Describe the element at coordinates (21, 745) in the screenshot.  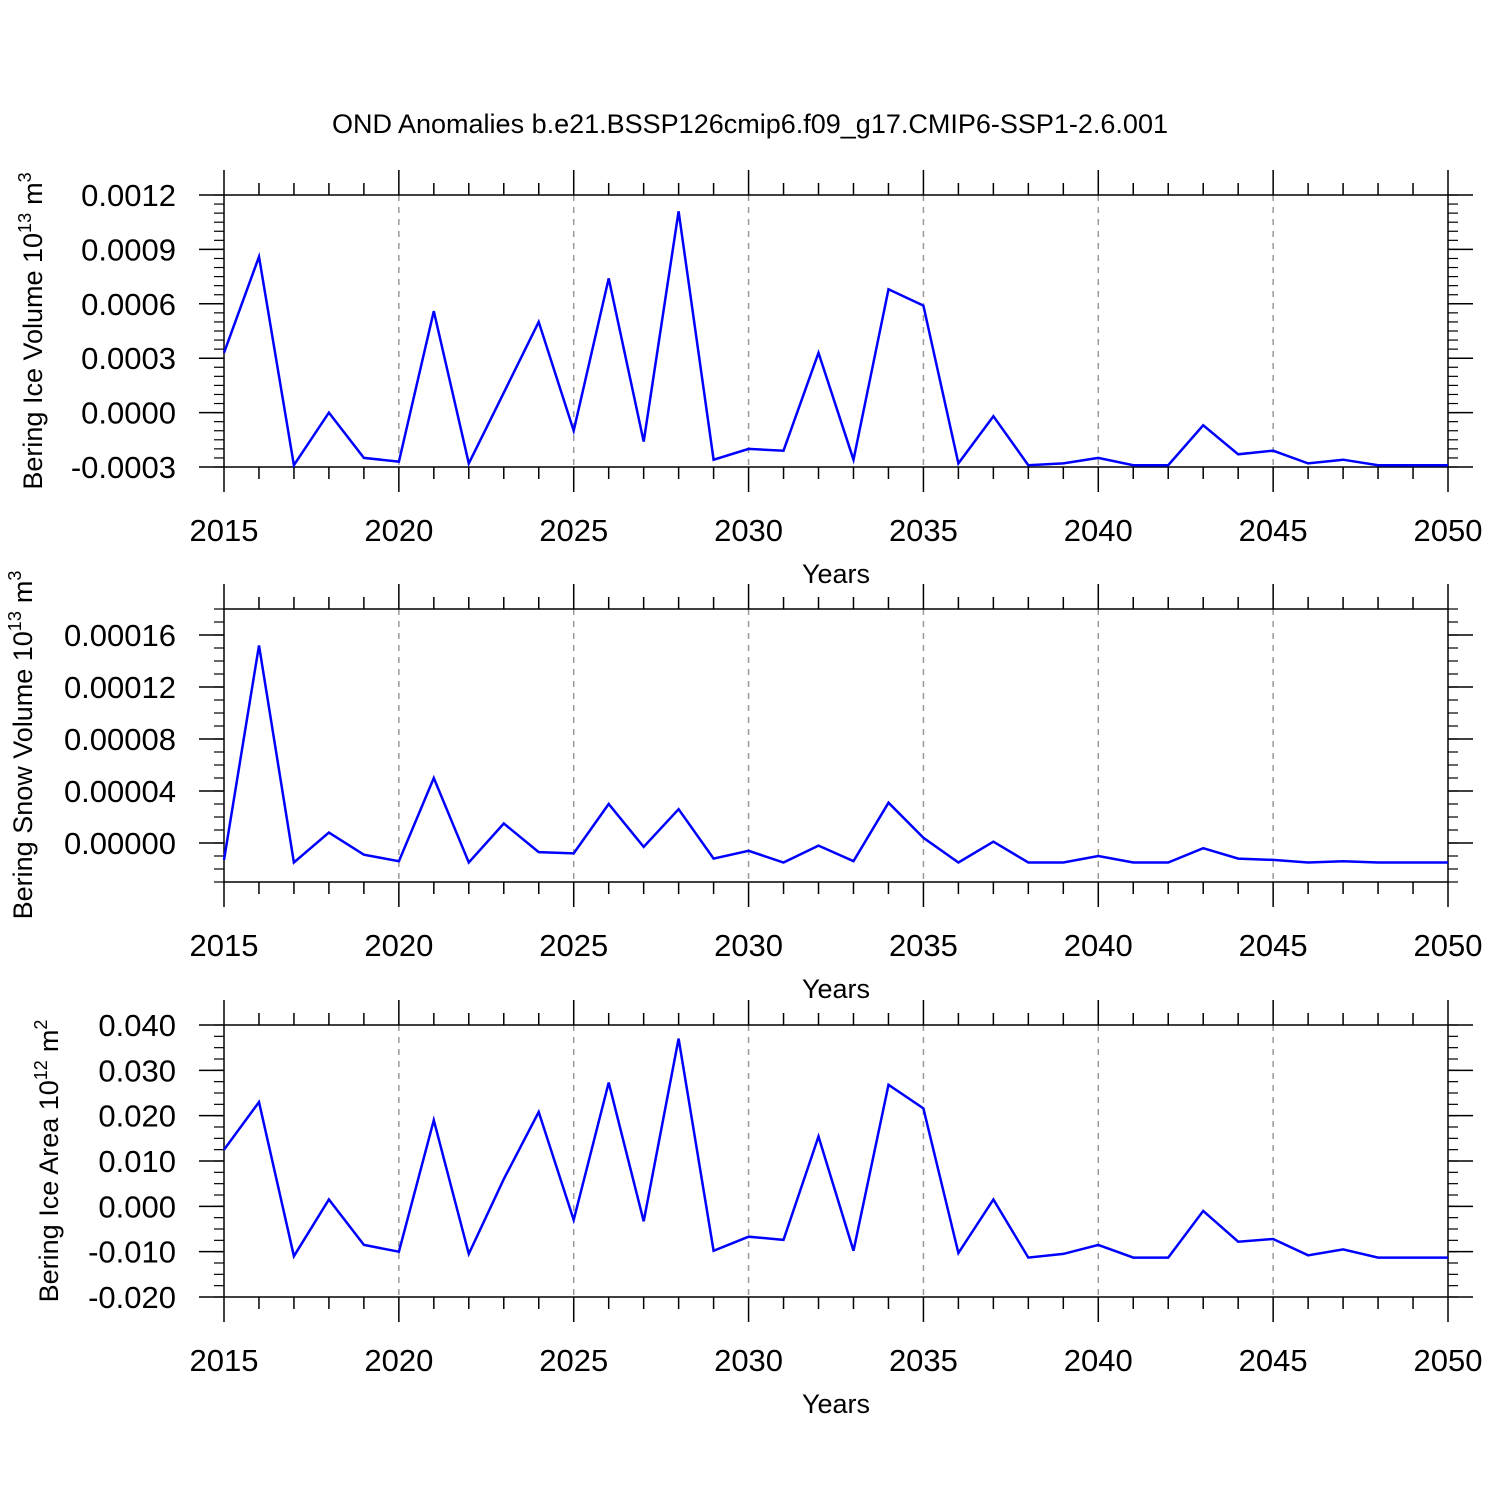
I see `y-axis-title: Bering Snow Volume 1013m3` at that location.